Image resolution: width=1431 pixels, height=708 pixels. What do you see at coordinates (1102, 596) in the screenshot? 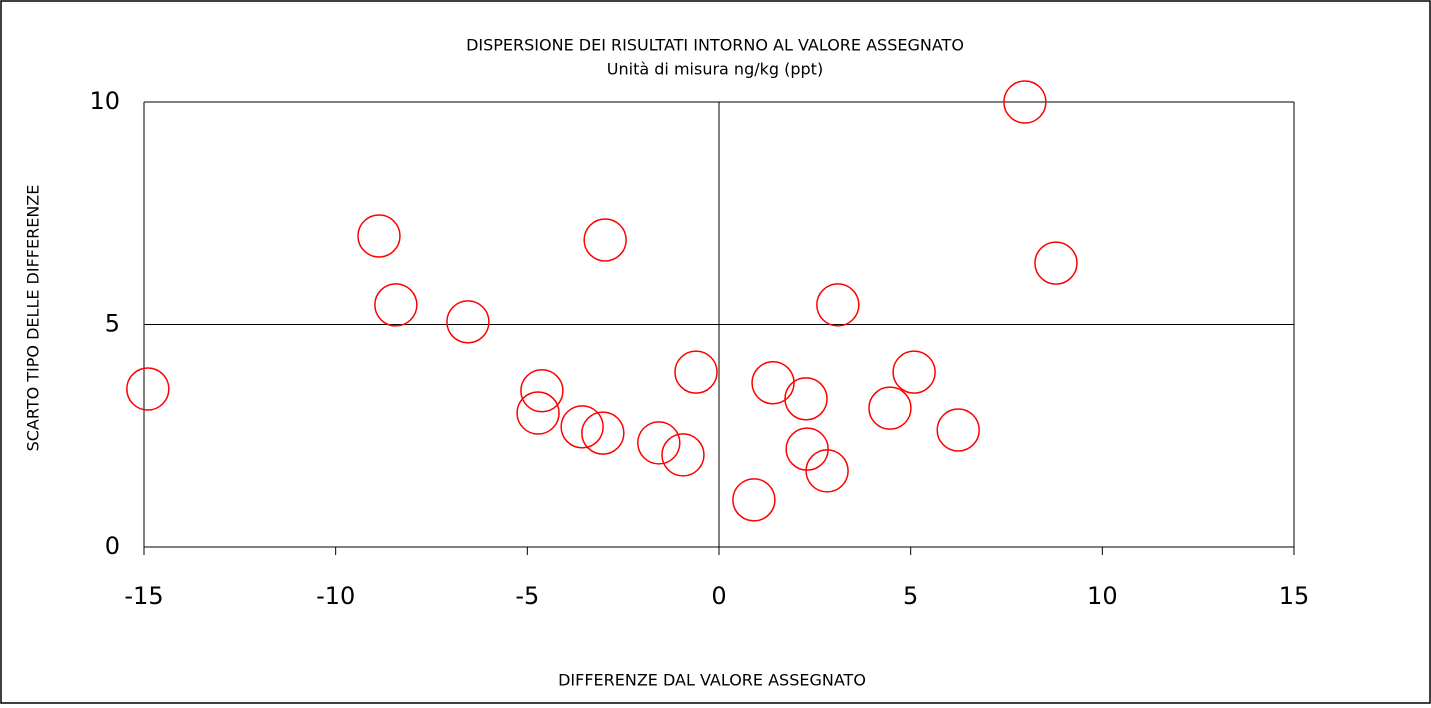
I see `x-tick-label: 10` at bounding box center [1102, 596].